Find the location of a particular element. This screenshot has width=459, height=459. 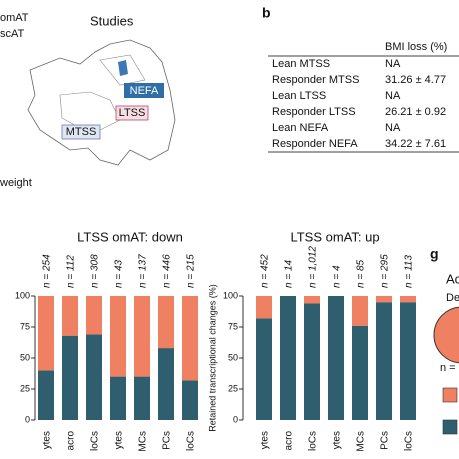

table-cell: Lean MTSS is located at coordinates (301, 64).